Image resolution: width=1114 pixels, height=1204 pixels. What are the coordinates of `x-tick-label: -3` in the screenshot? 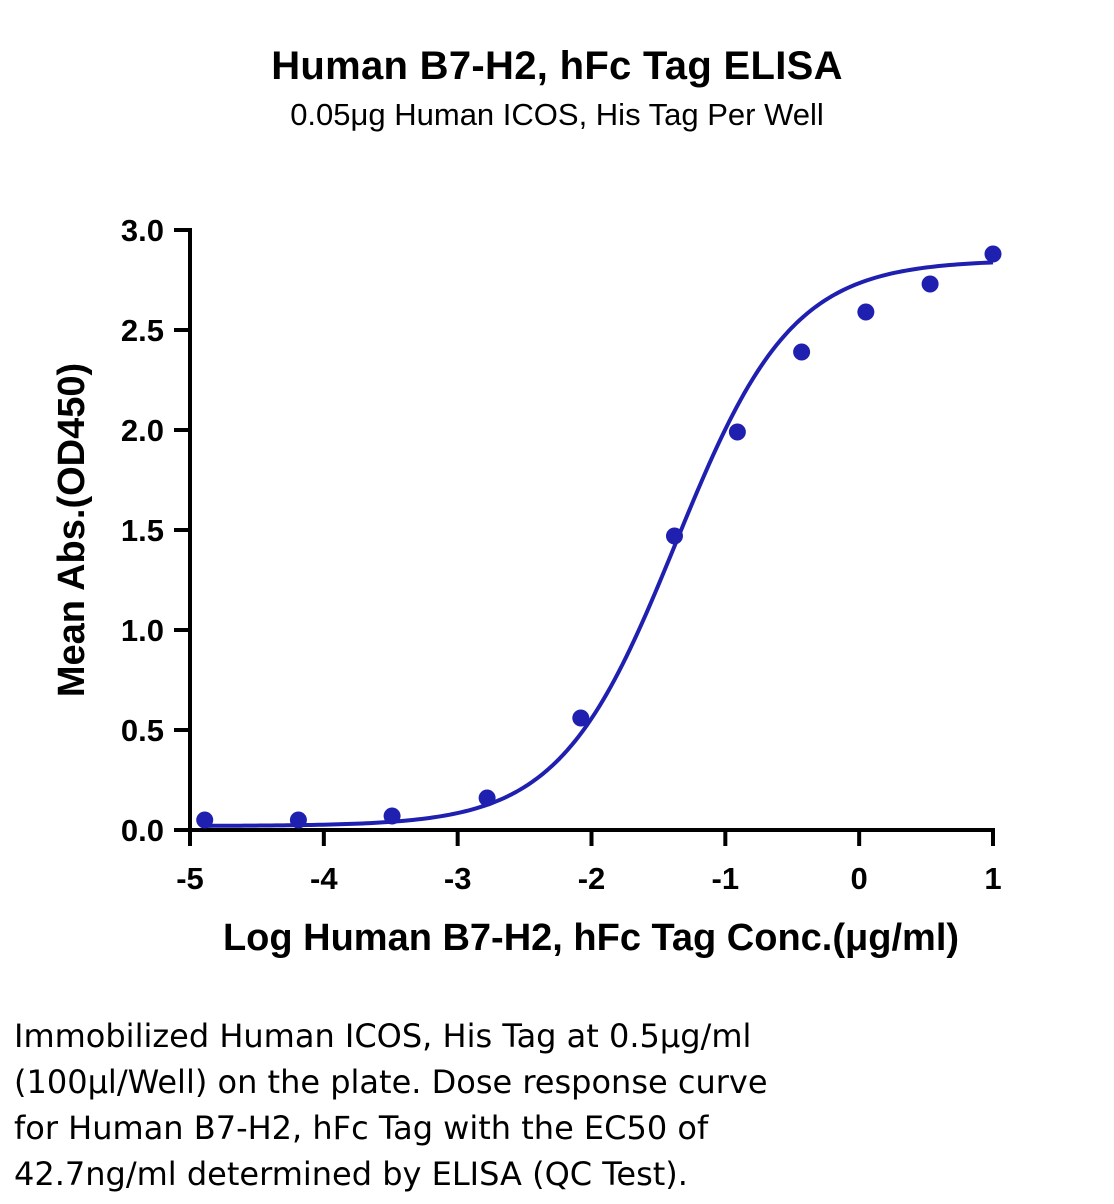 It's located at (458, 878).